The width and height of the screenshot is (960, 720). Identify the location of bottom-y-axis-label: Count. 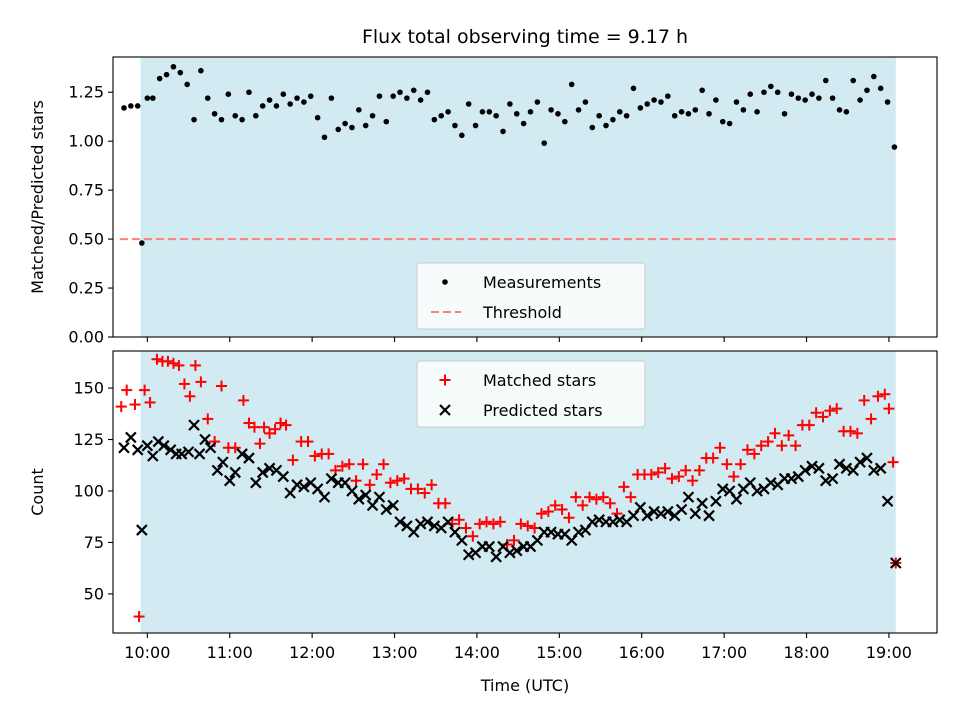
(37, 492).